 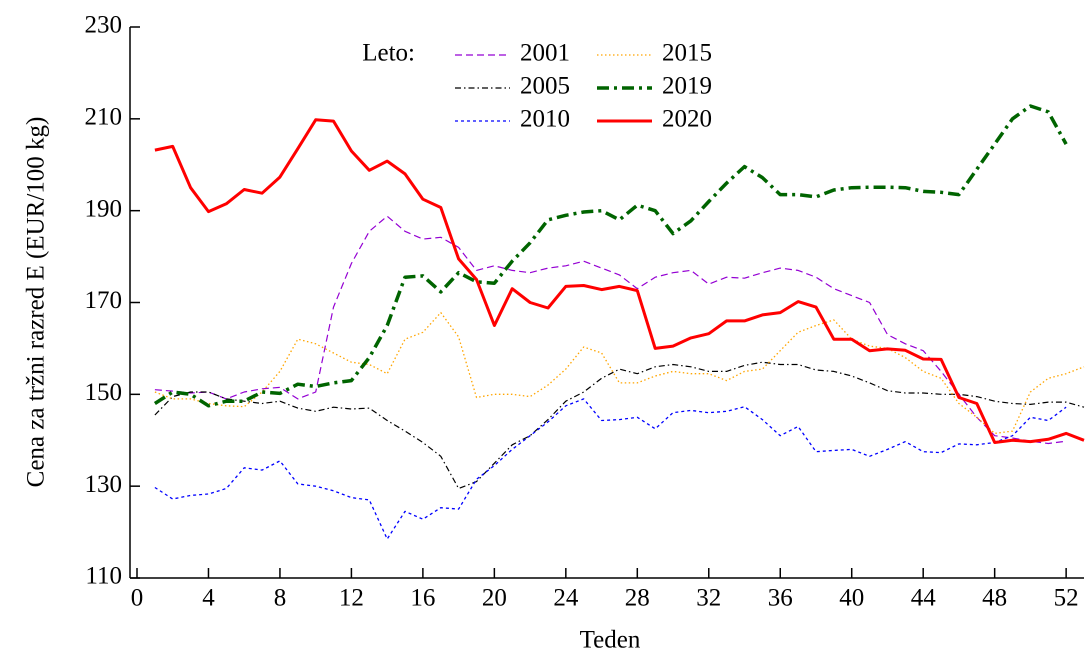 I want to click on x-tick-label: 44, so click(x=924, y=598).